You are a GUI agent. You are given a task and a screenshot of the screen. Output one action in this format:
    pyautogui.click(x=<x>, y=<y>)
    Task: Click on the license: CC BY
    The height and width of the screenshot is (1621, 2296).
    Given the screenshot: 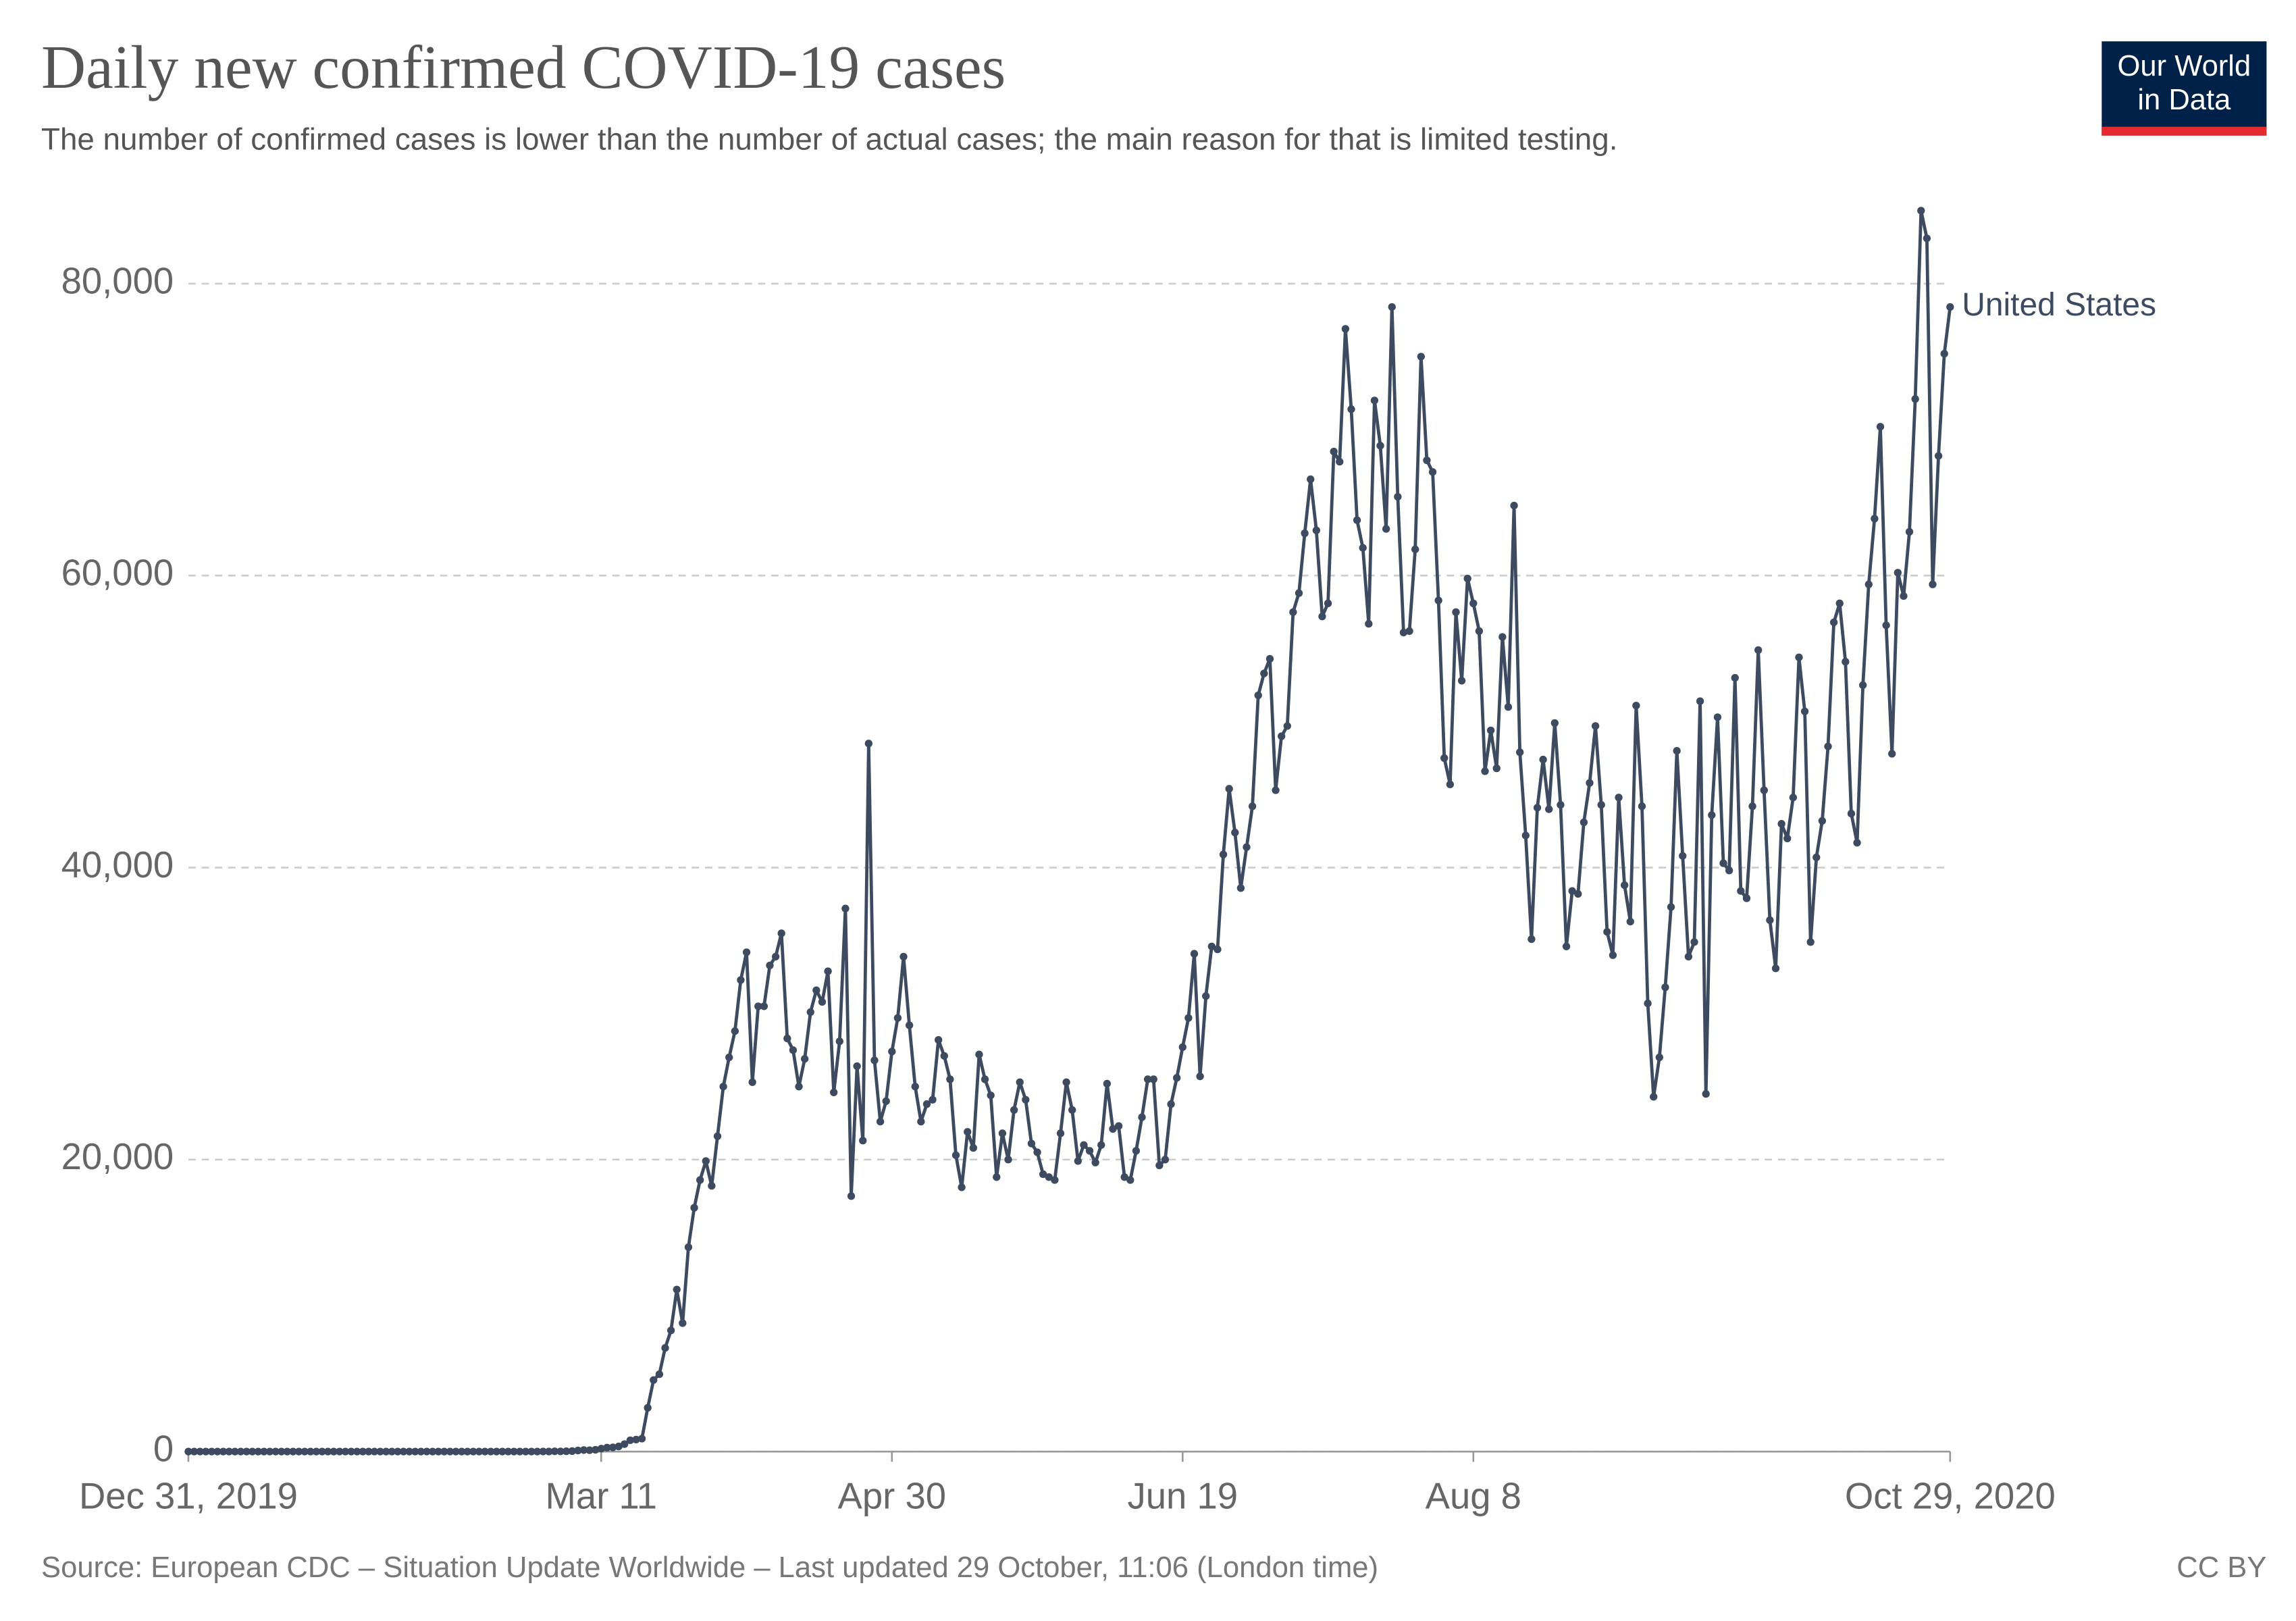 What is the action you would take?
    pyautogui.click(x=2221, y=1567)
    